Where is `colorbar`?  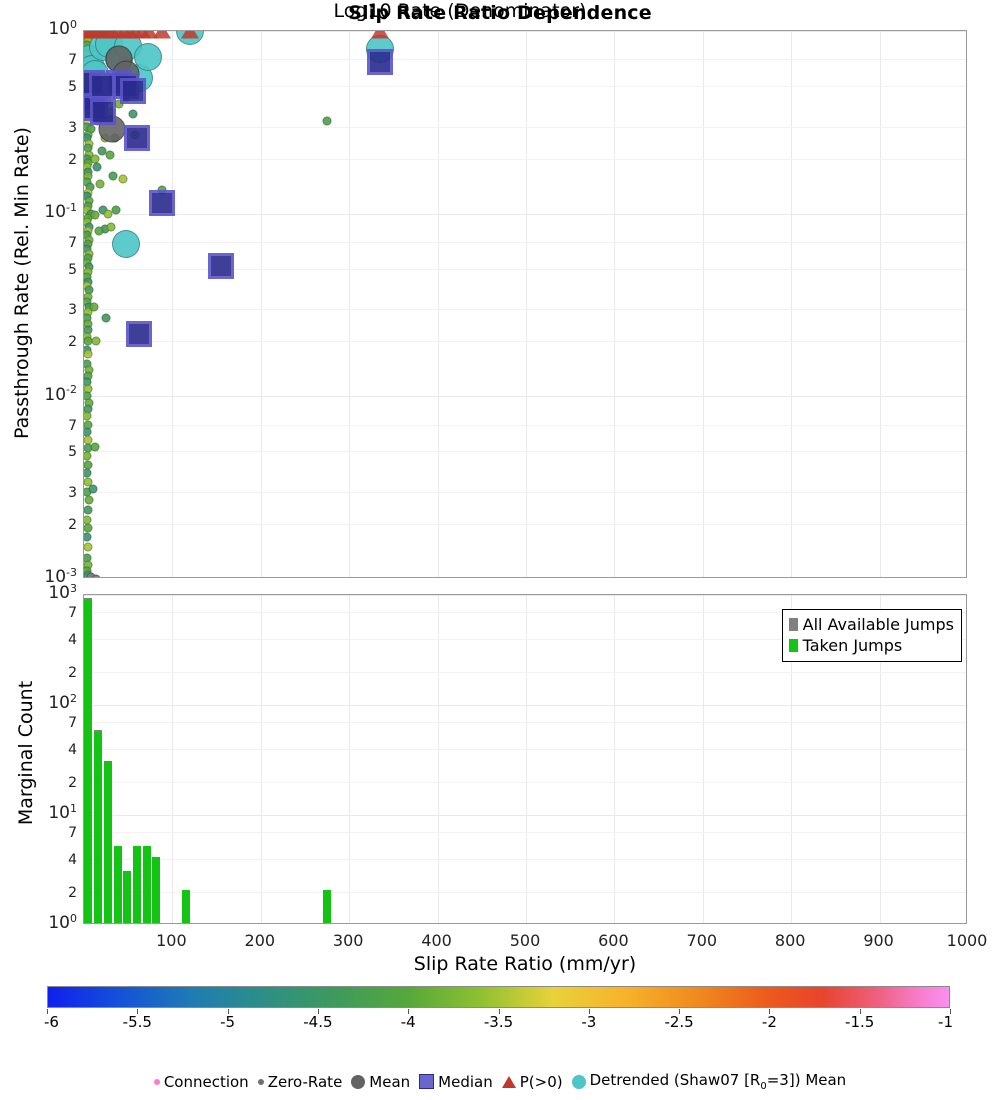 colorbar is located at coordinates (498, 997).